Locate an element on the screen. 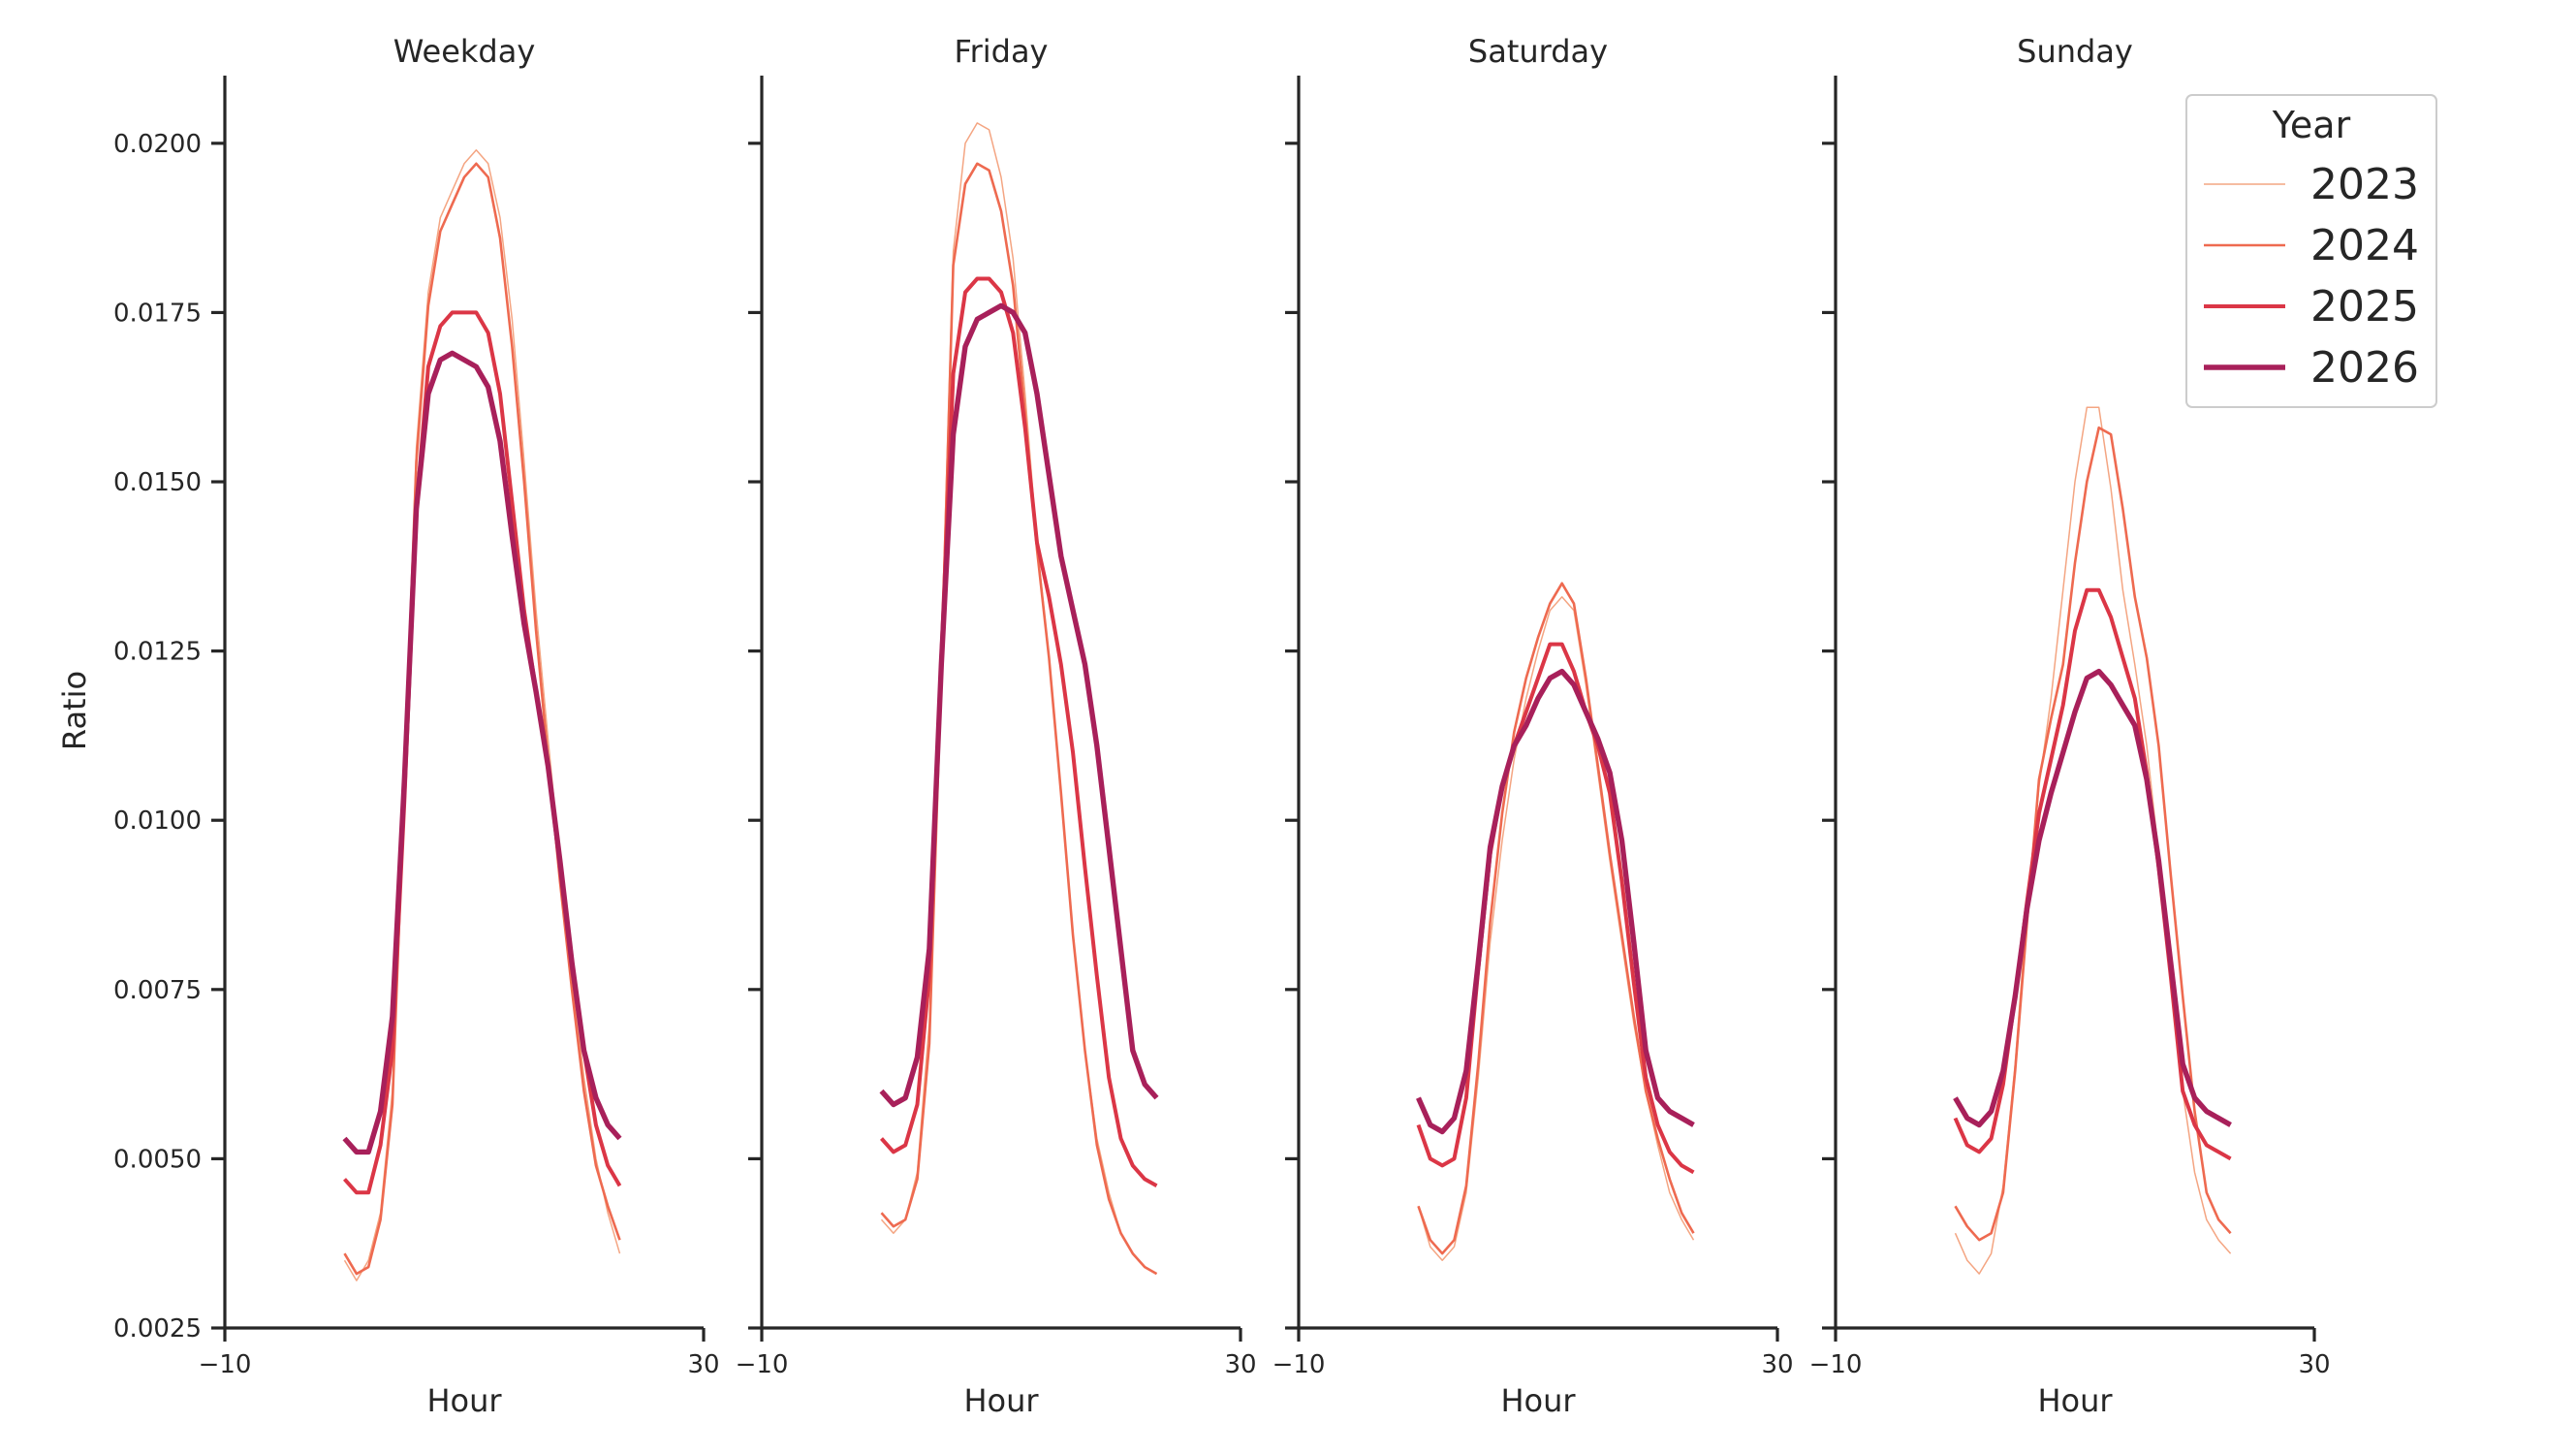  y-tick-label: 0.0150 is located at coordinates (157, 482).